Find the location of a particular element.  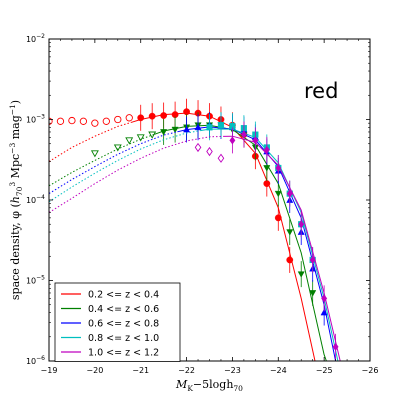

annotation-text: red is located at coordinates (321, 91).